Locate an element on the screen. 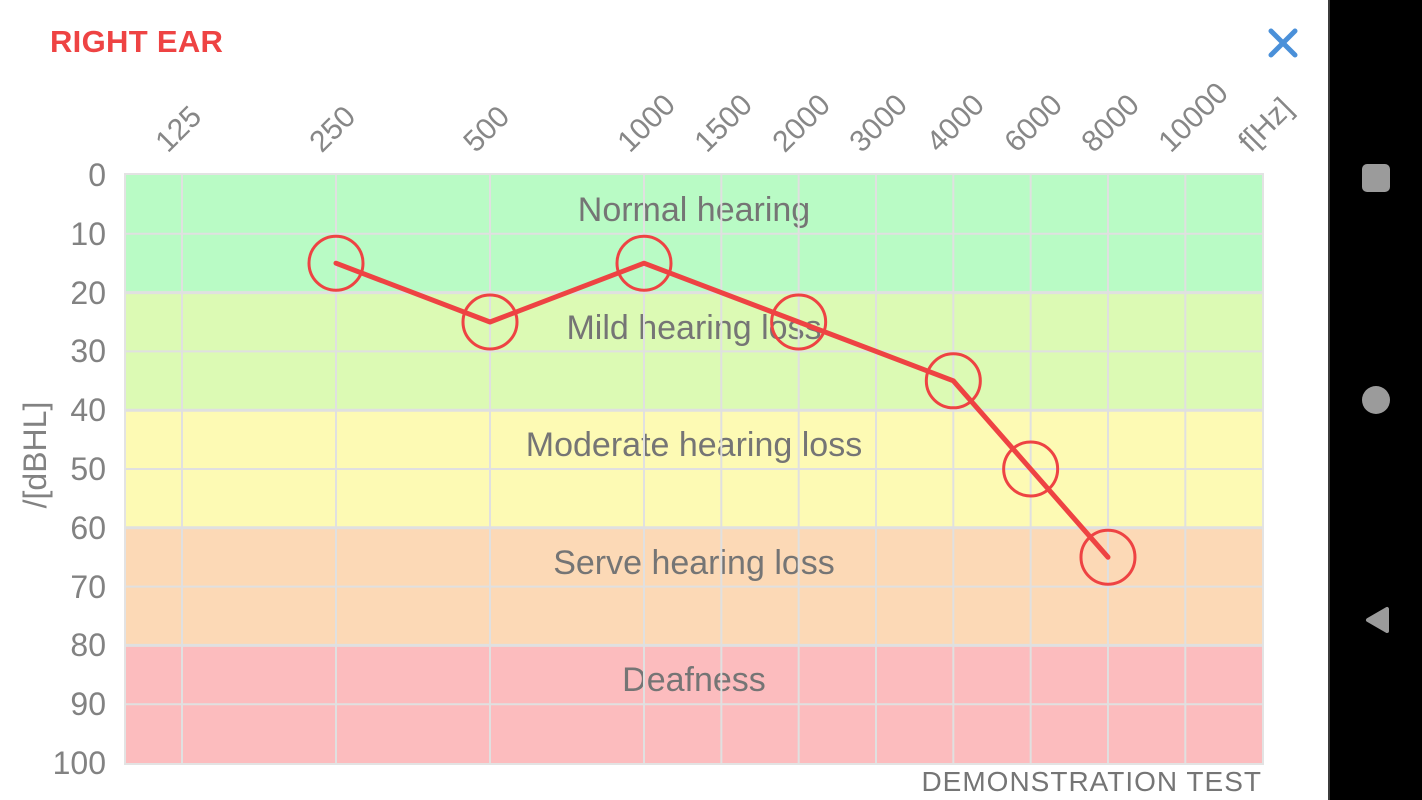 The height and width of the screenshot is (800, 1422). close-button is located at coordinates (1283, 43).